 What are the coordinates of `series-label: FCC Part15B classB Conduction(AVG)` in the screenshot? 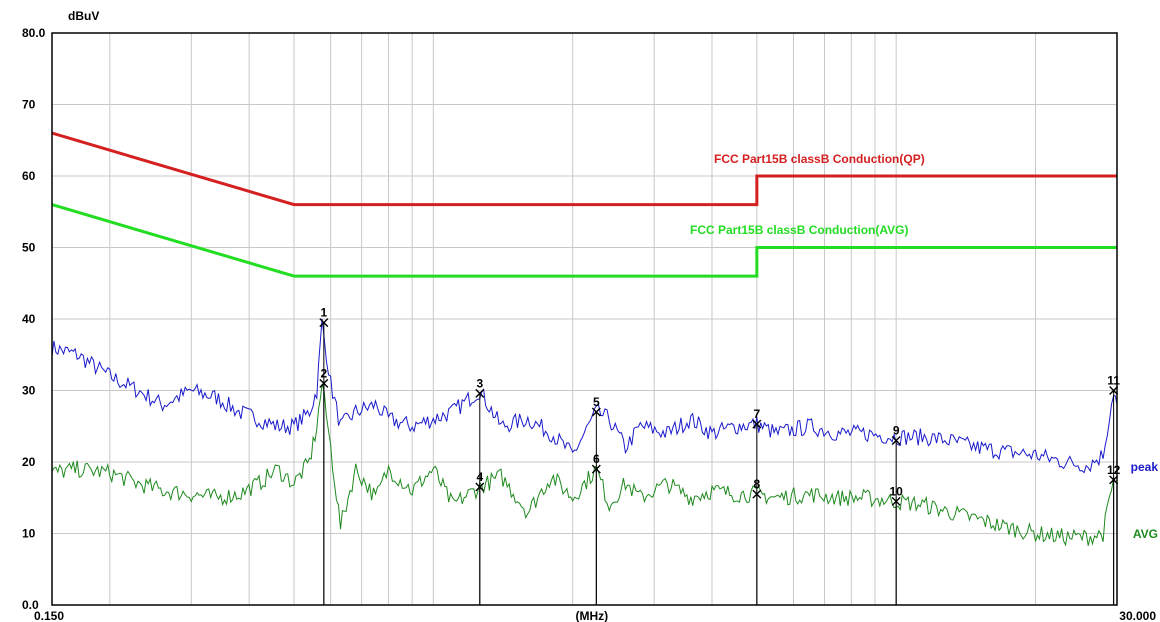 It's located at (799, 230).